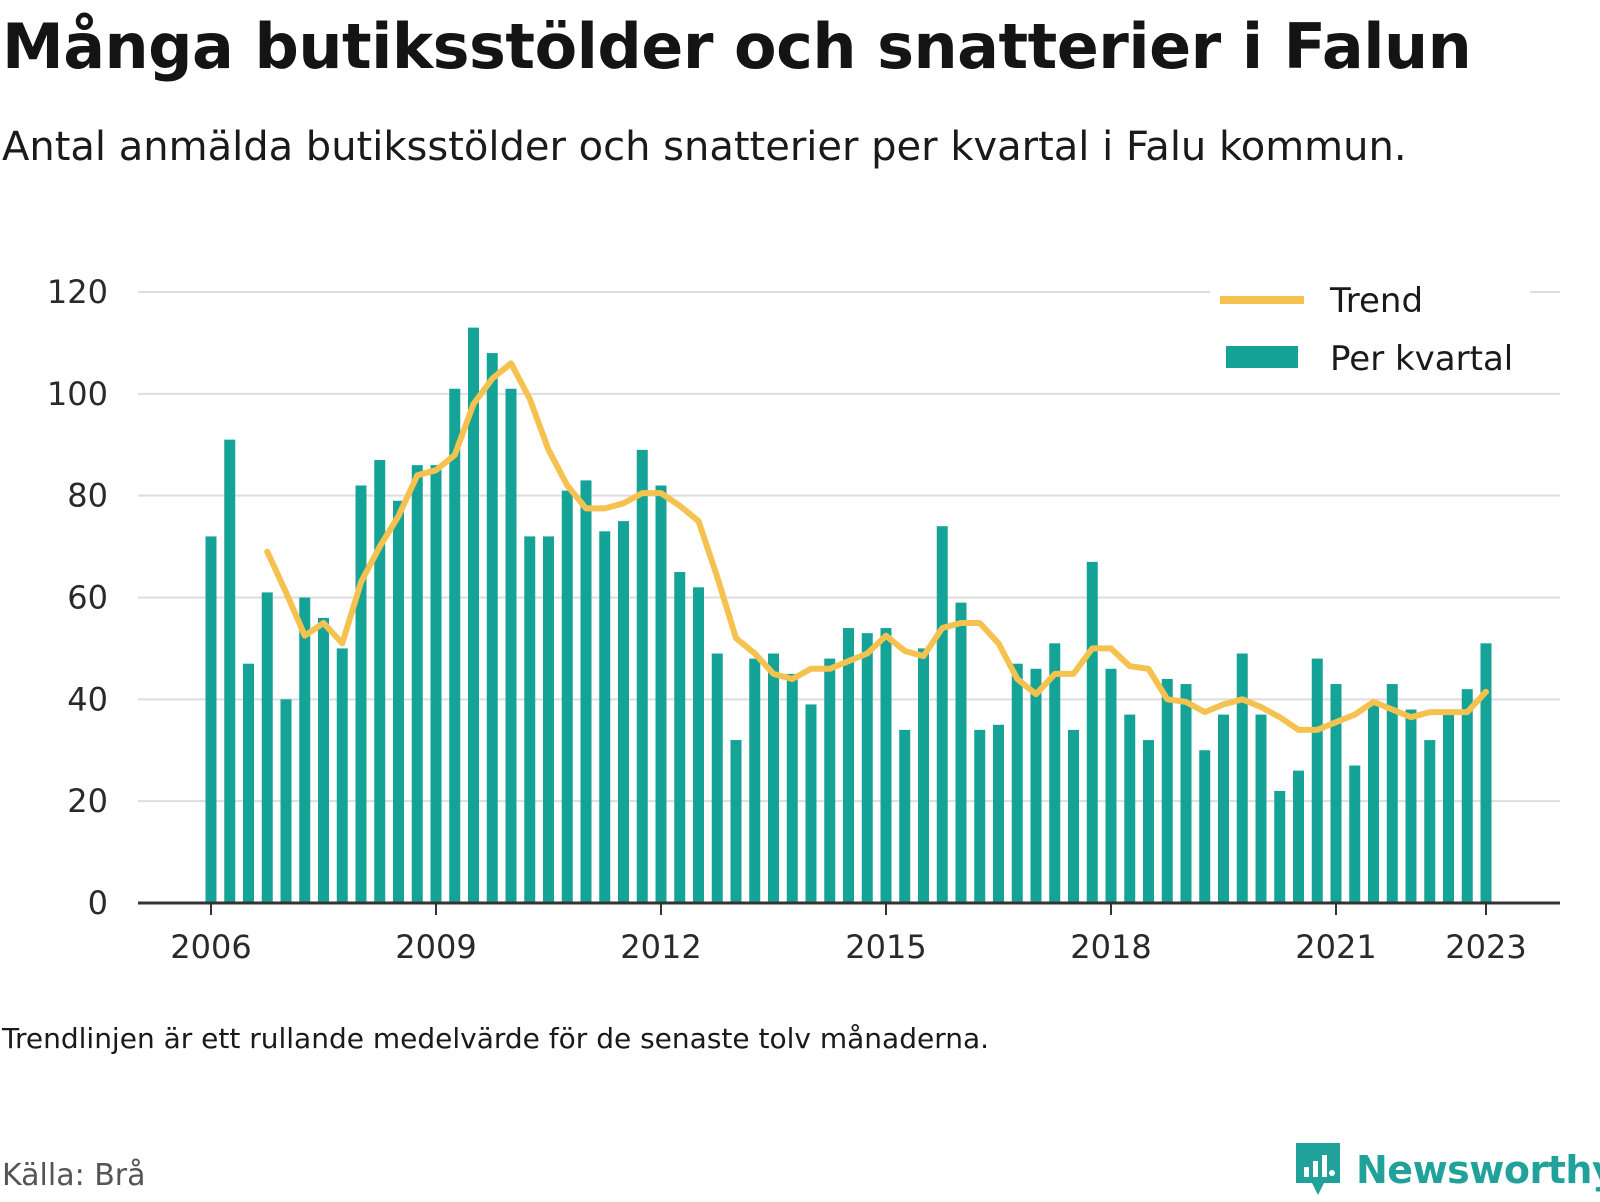 The image size is (1600, 1202). What do you see at coordinates (74, 1175) in the screenshot?
I see `source-label: Källa: Brå` at bounding box center [74, 1175].